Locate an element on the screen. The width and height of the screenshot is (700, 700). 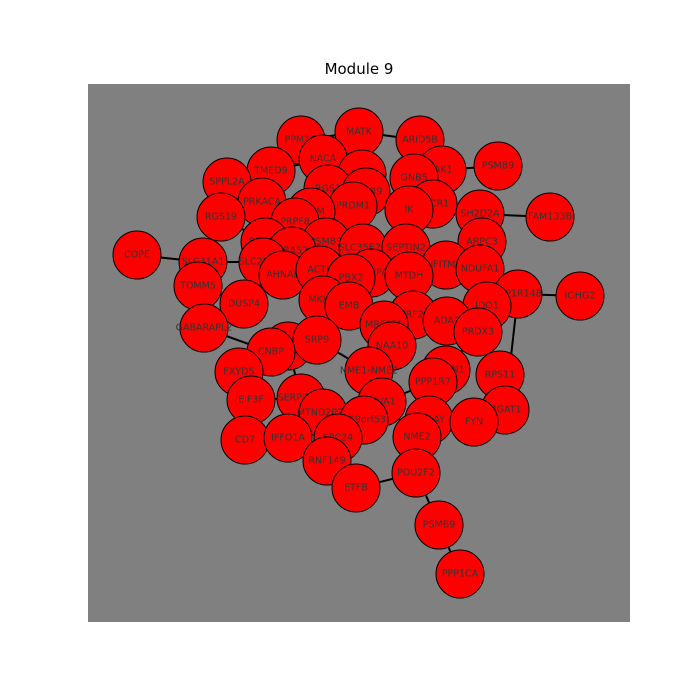
graph-node: FYN is located at coordinates (474, 422).